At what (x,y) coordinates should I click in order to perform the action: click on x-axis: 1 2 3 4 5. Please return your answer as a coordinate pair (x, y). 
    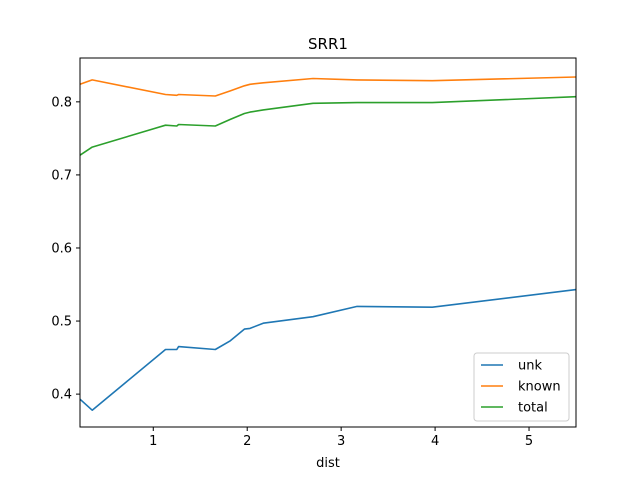
    Looking at the image, I should click on (341, 438).